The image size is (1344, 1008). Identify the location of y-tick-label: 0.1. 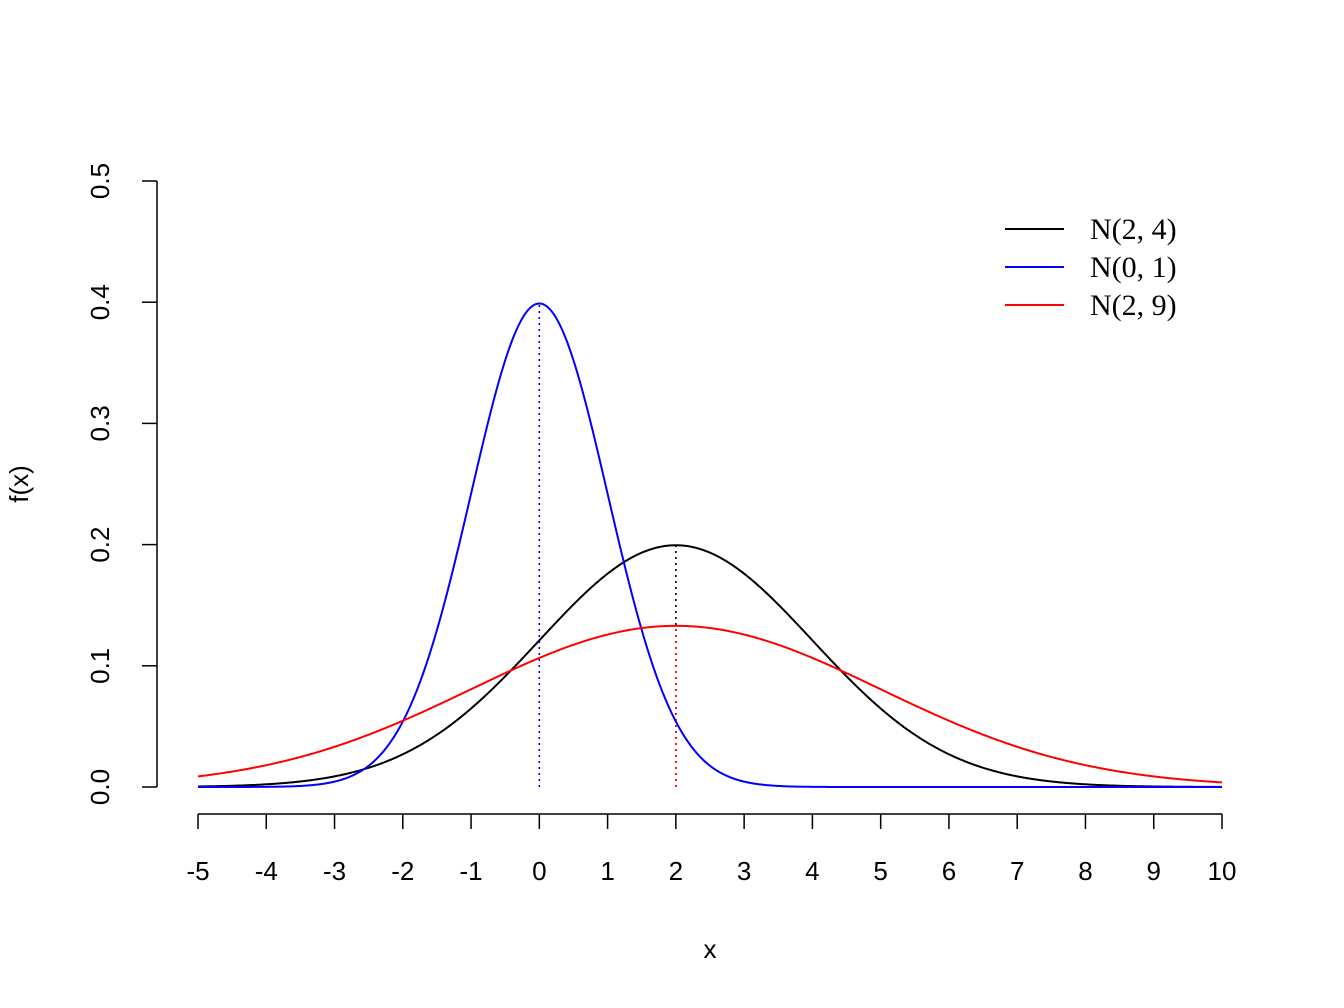
(100, 666).